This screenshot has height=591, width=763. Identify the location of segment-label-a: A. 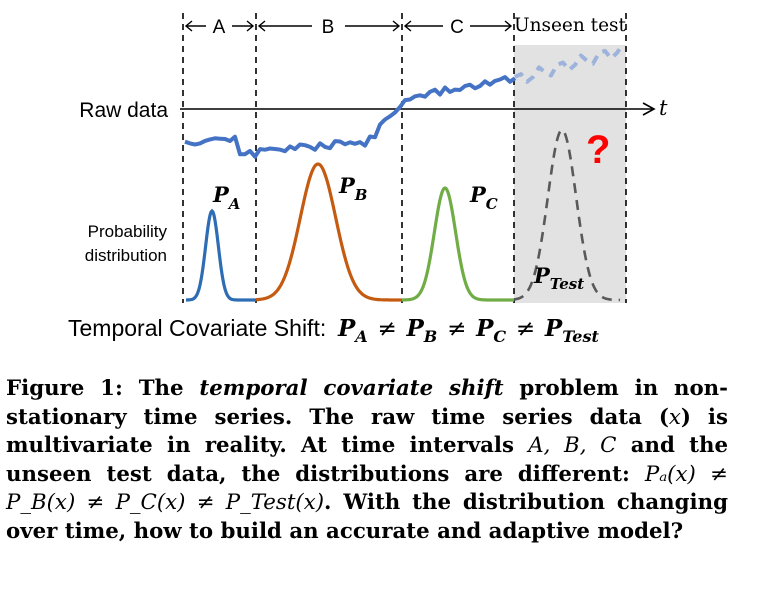
(219, 27).